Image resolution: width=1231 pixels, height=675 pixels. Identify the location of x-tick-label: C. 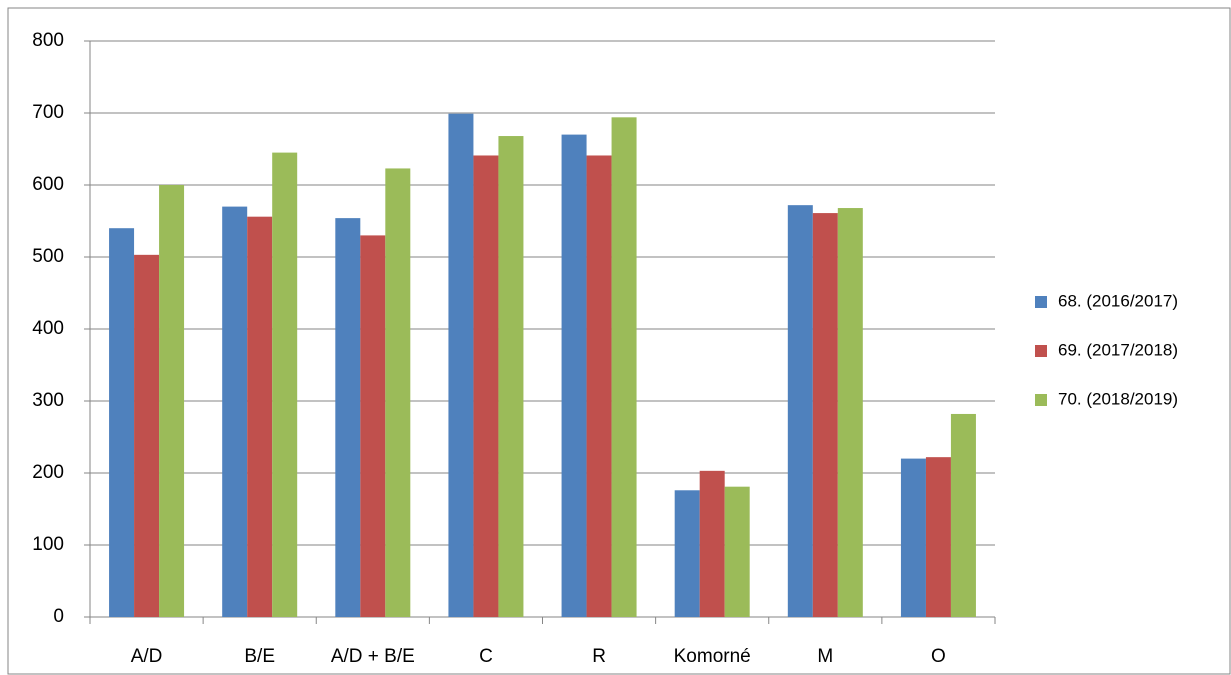
(486, 656).